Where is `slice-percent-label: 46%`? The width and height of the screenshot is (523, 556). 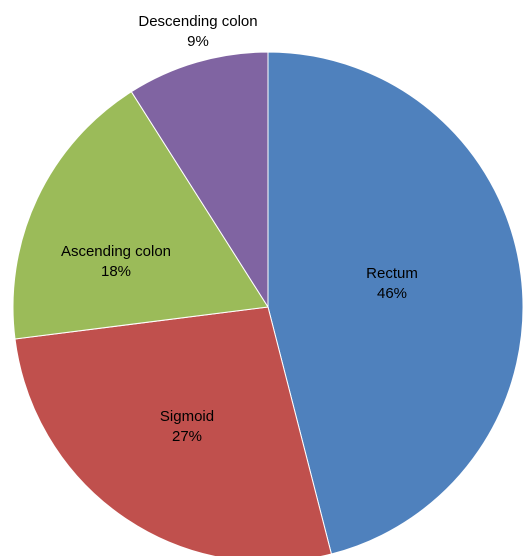
slice-percent-label: 46% is located at coordinates (392, 293).